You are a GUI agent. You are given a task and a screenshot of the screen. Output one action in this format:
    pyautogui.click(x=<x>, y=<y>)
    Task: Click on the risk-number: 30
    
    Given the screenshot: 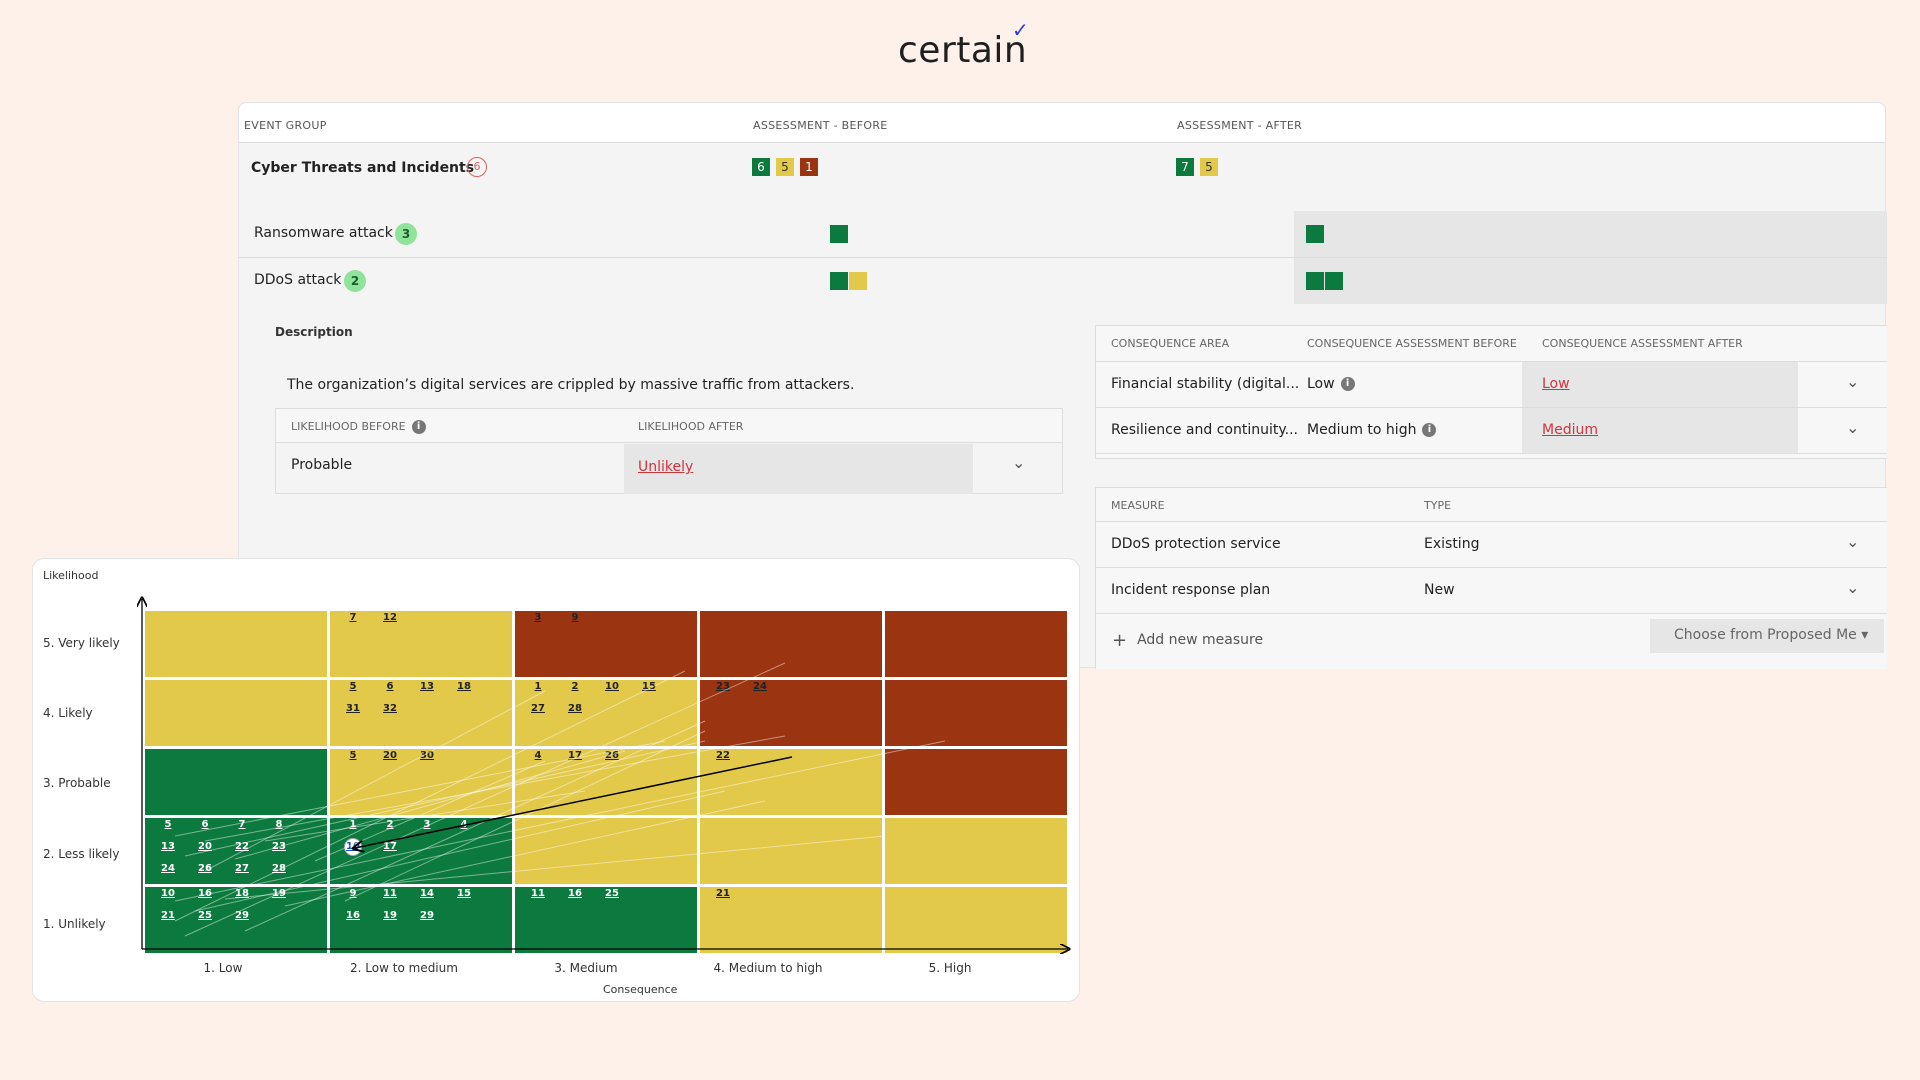 What is the action you would take?
    pyautogui.click(x=427, y=755)
    